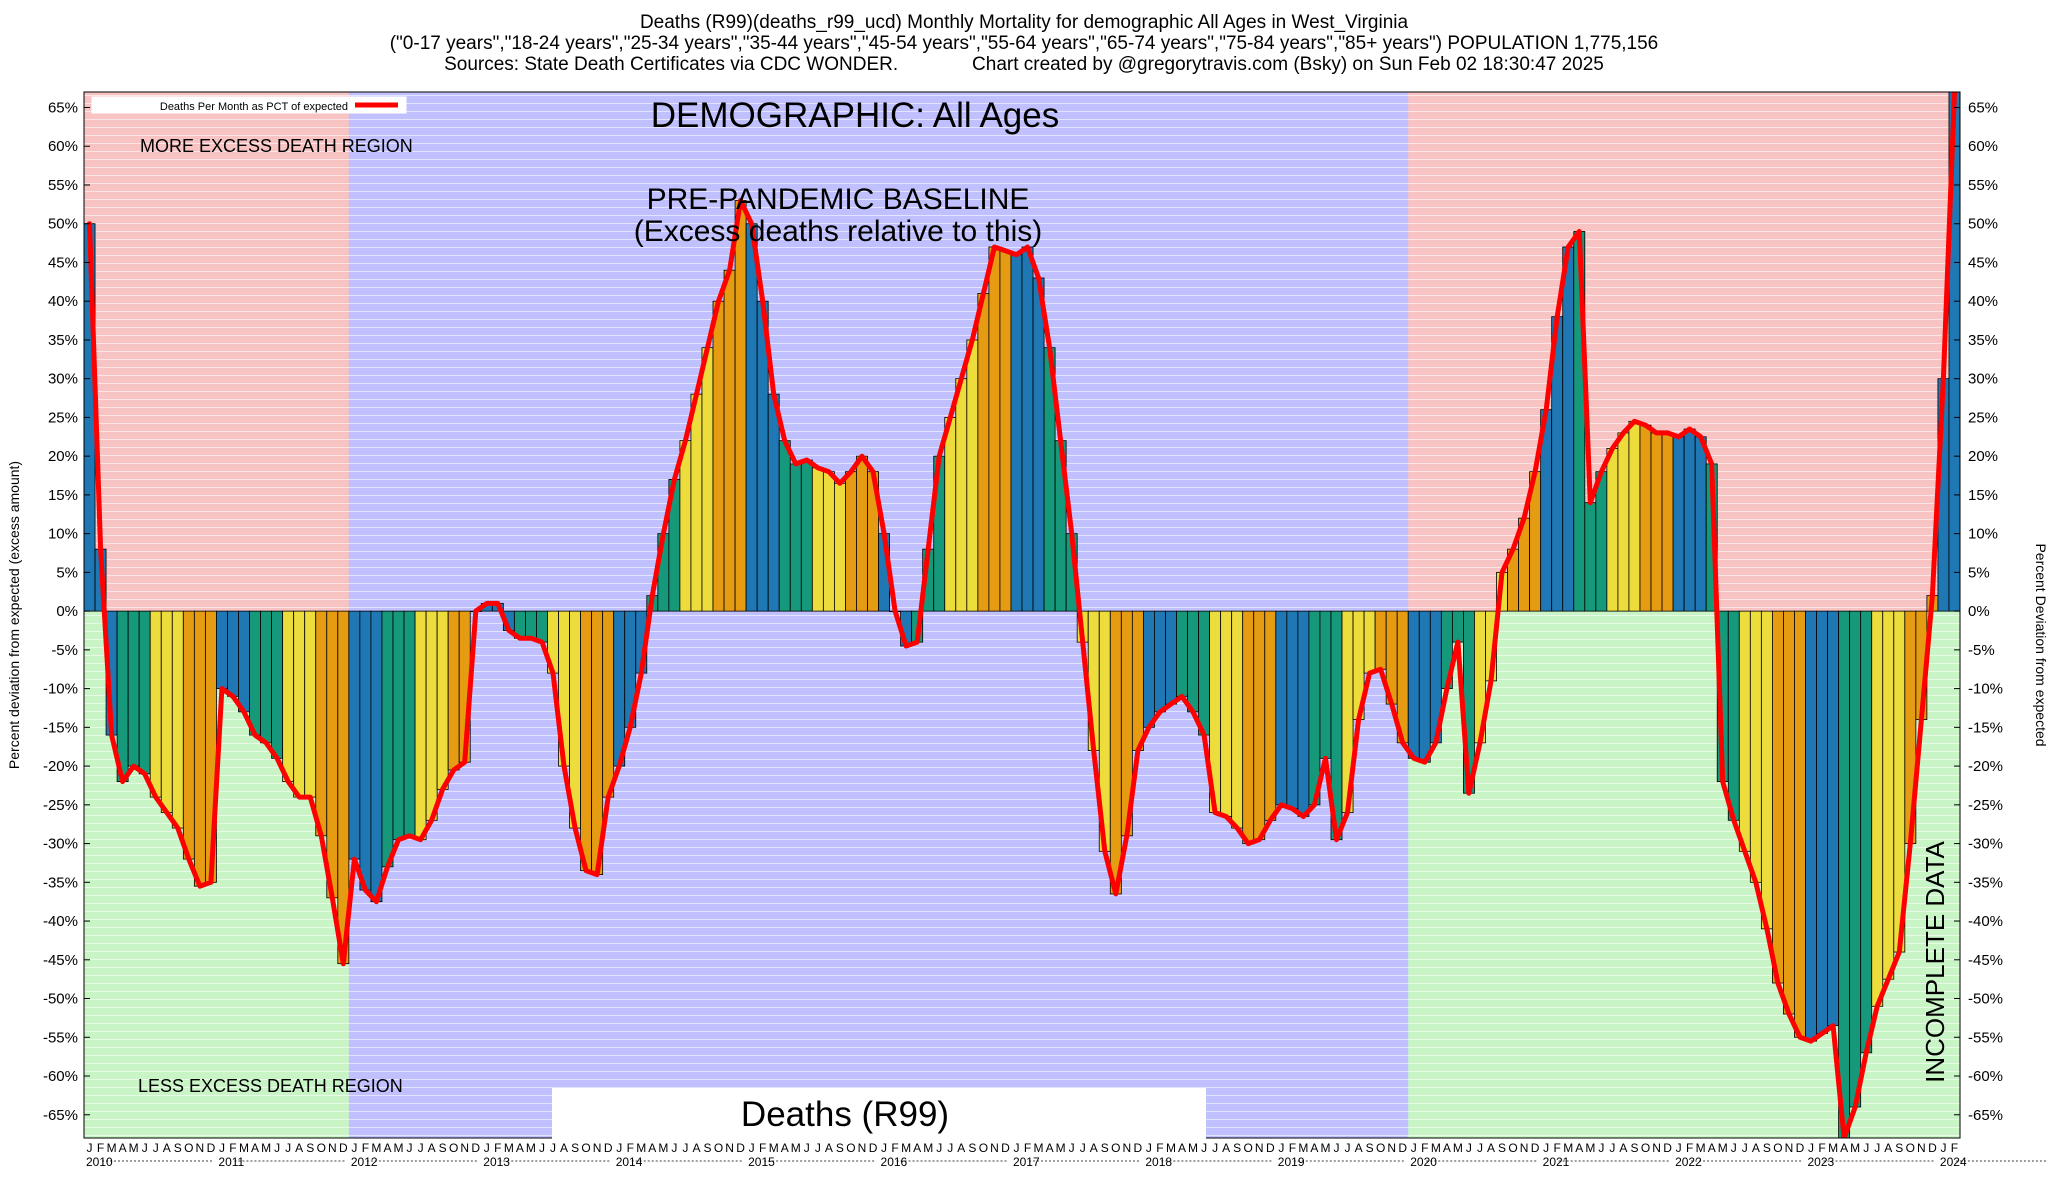  Describe the element at coordinates (60, 1115) in the screenshot. I see `y-tick-label-left: -65%` at that location.